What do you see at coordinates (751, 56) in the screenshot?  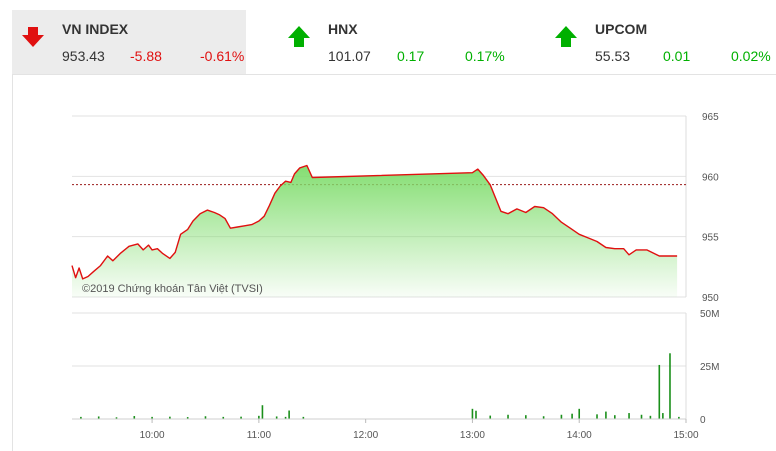 I see `index-percent: 0.02%` at bounding box center [751, 56].